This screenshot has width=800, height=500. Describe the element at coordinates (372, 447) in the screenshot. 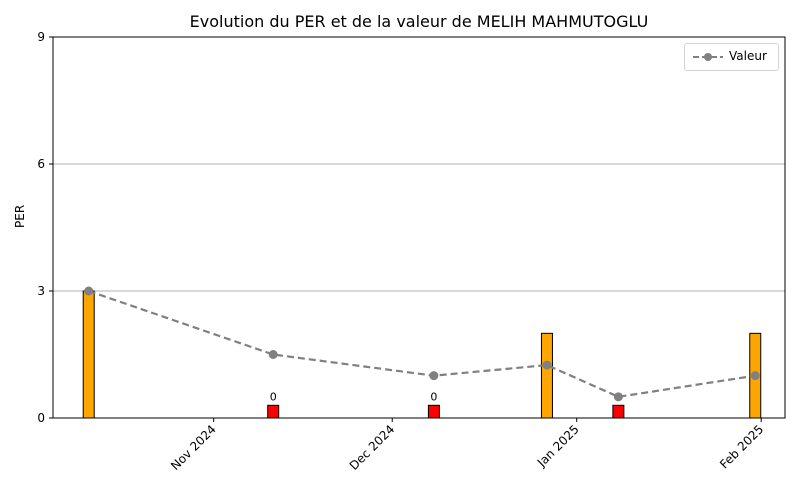

I see `x-tick-label-1: Dec 2024` at that location.